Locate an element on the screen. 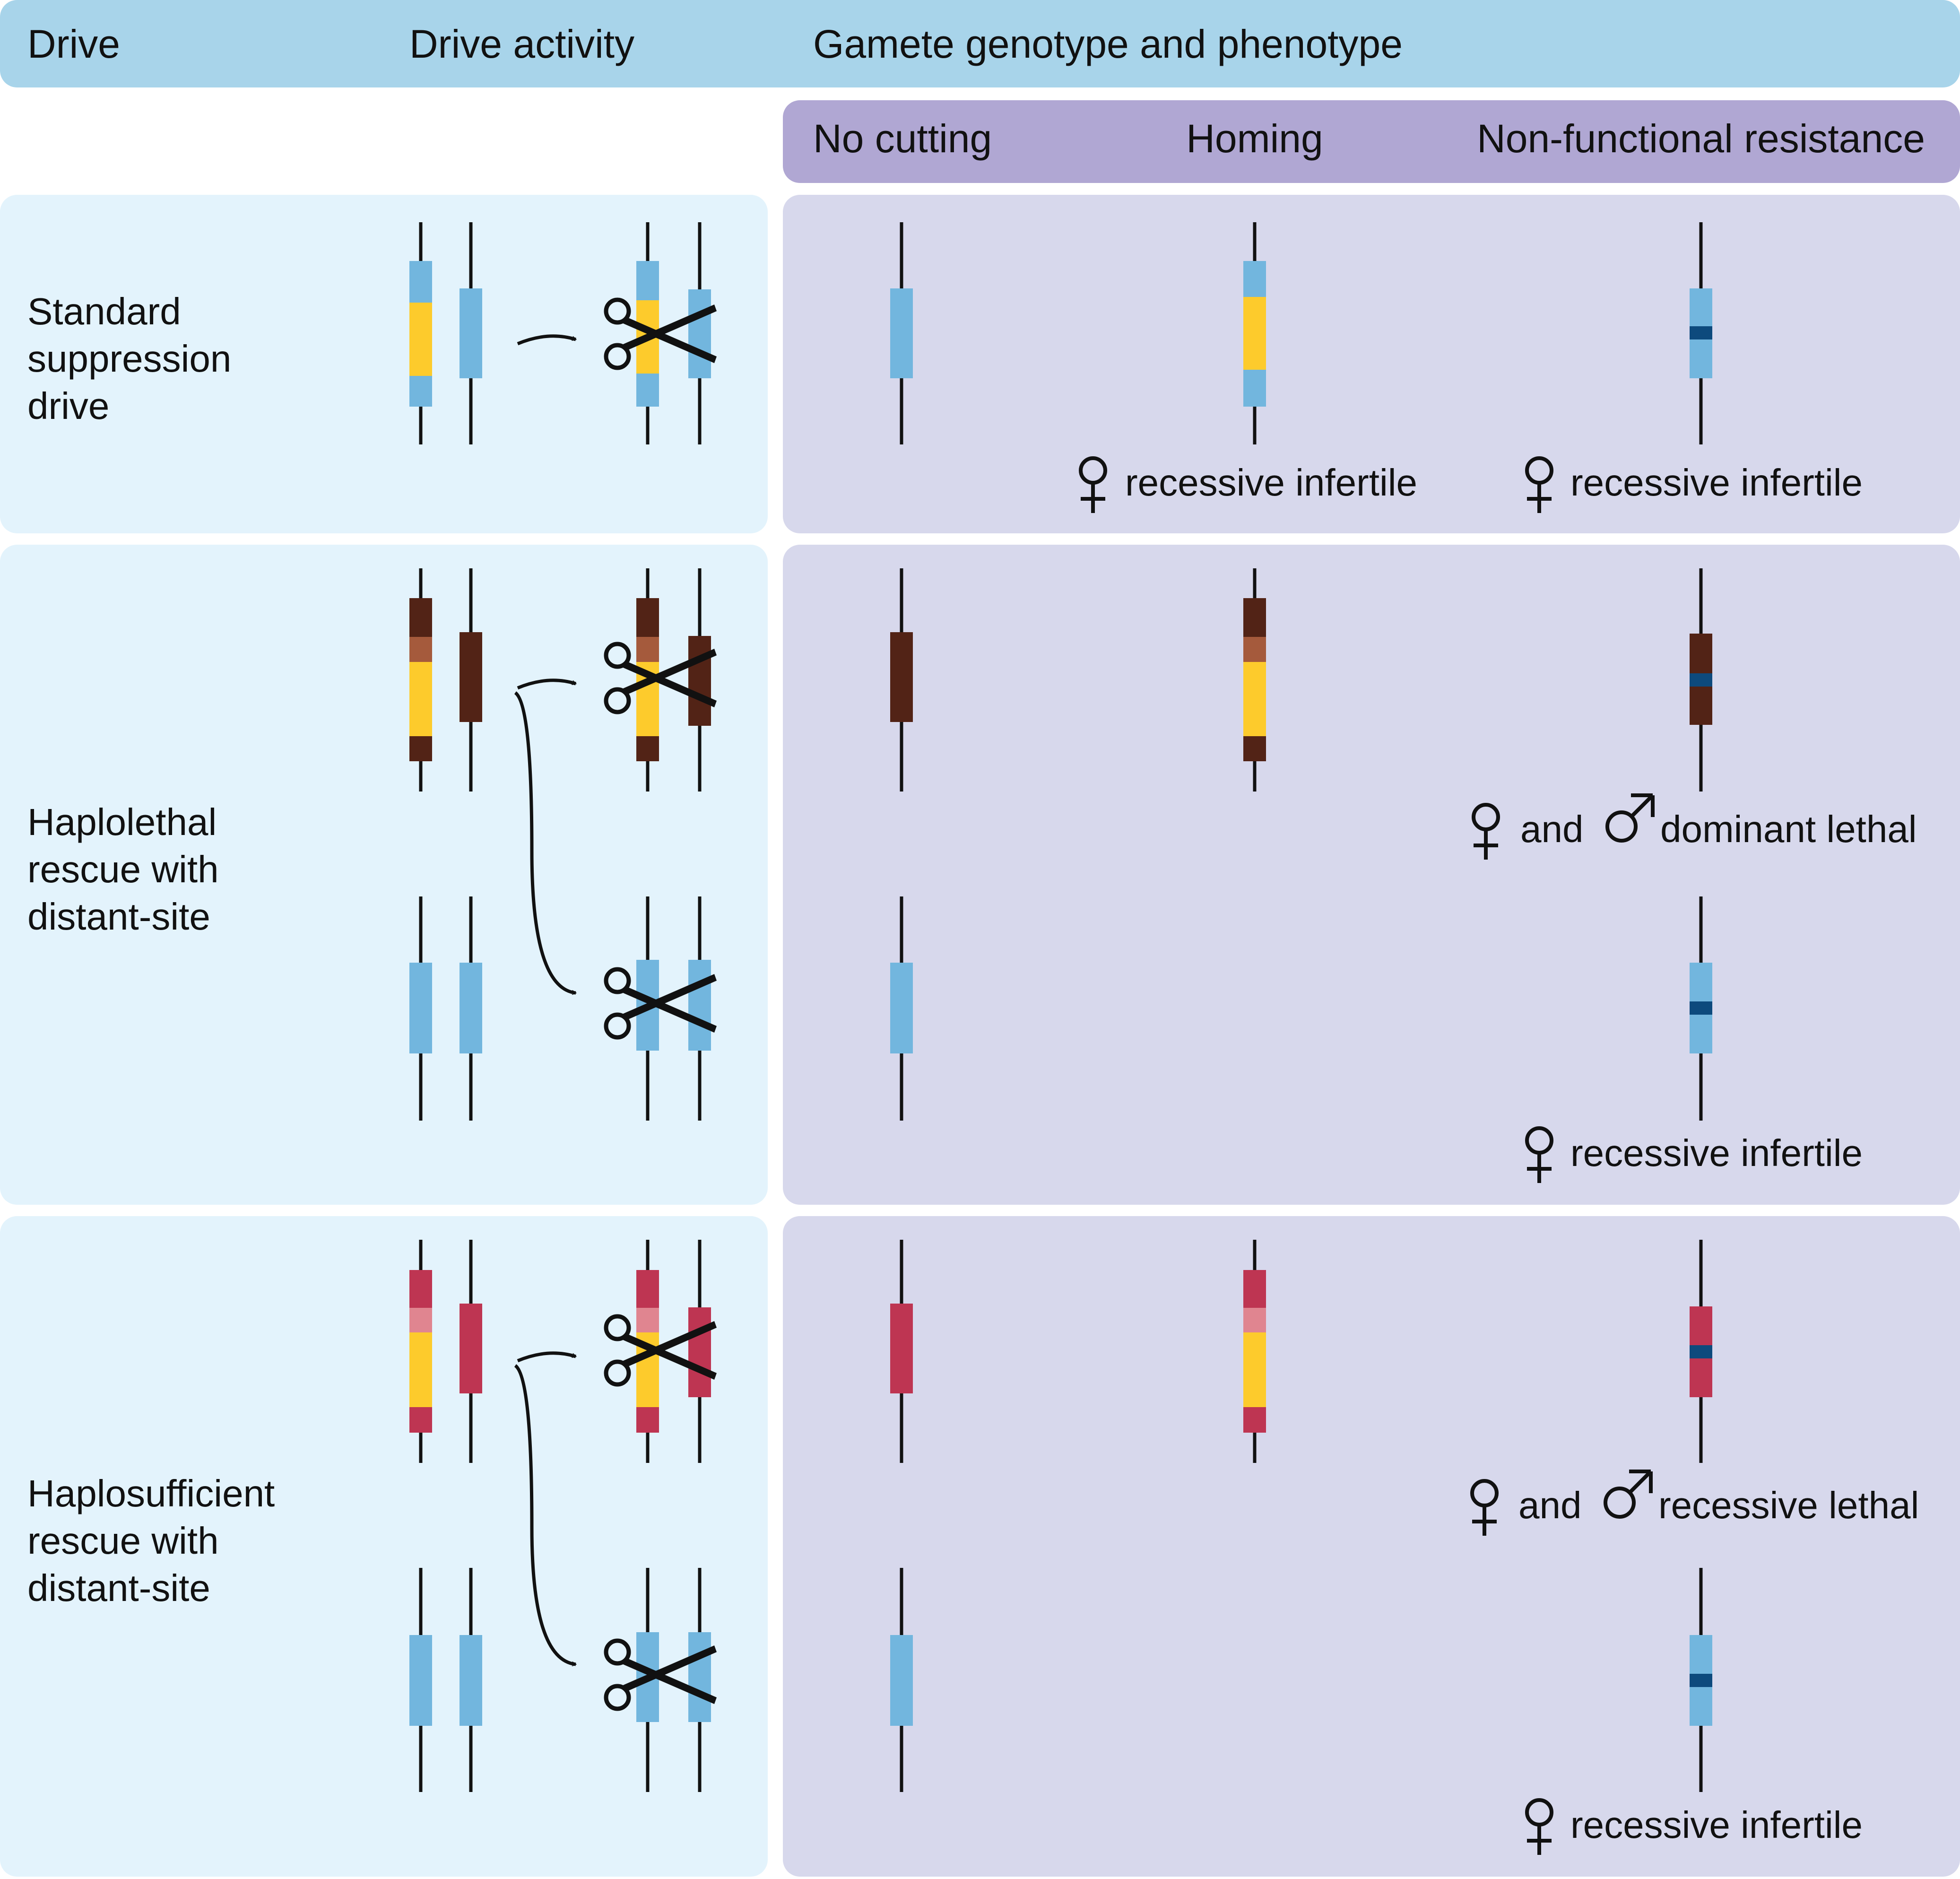 Image resolution: width=1960 pixels, height=1879 pixels. chromosome-distant-haplolethal-cut is located at coordinates (699, 1008).